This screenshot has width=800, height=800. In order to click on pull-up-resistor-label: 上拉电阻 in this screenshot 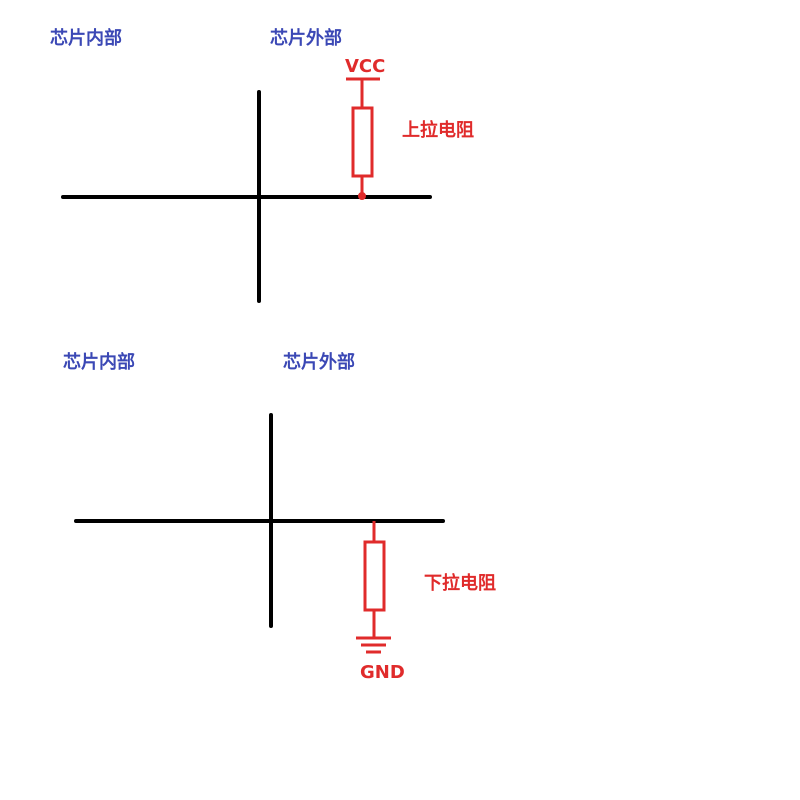, I will do `click(438, 130)`.